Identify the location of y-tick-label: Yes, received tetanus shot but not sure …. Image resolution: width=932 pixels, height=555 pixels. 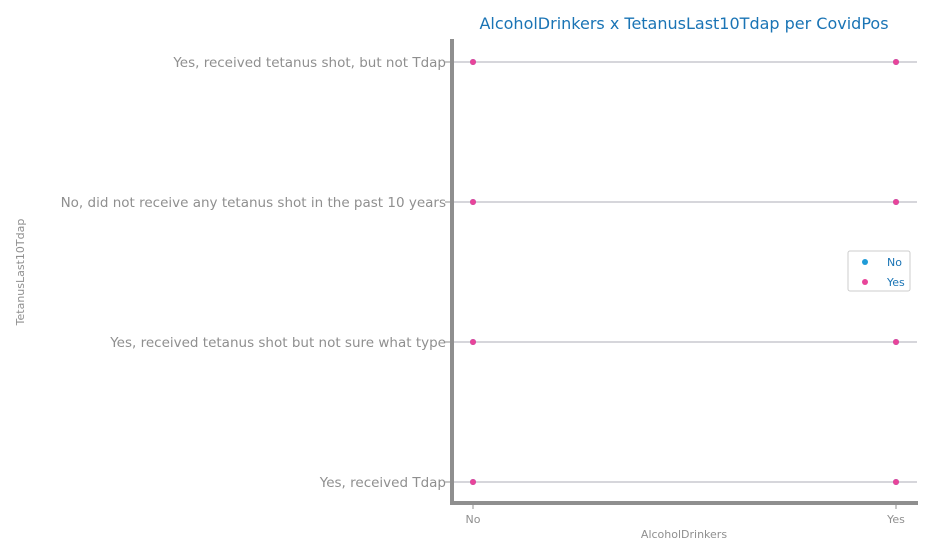
(277, 343).